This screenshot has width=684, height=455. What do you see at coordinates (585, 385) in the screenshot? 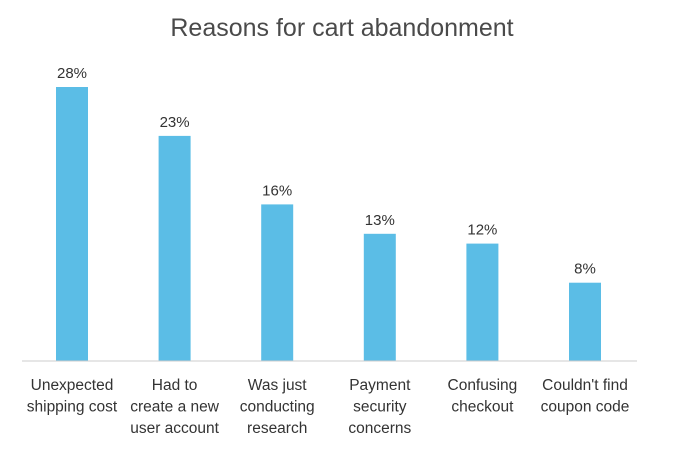
I see `category-label-line: Couldn't find` at bounding box center [585, 385].